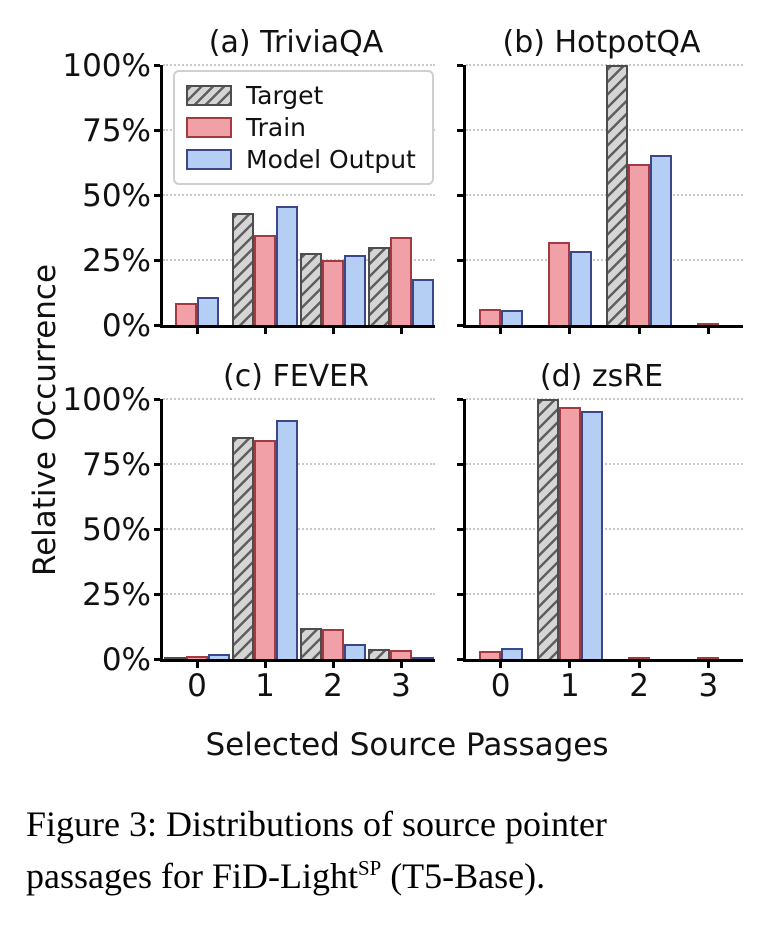 The image size is (764, 928). What do you see at coordinates (600, 550) in the screenshot?
I see `plot-area-zsre: 0 1 2 3` at bounding box center [600, 550].